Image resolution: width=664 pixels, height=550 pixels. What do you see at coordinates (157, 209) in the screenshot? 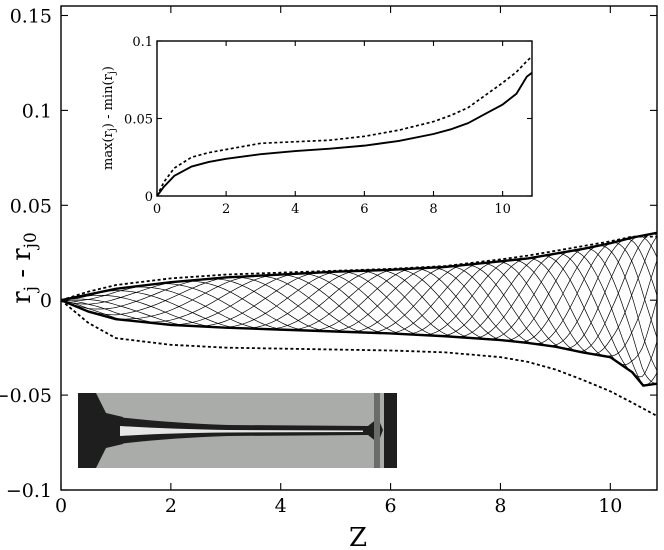
I see `inset-xtick-label: 0` at bounding box center [157, 209].